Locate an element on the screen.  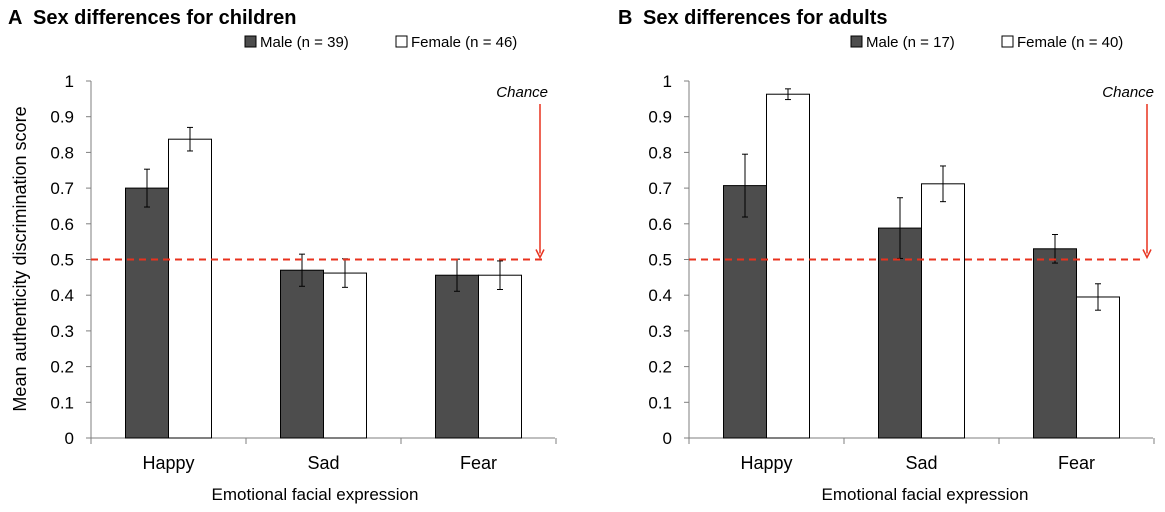
panel-a-bar-male-sad is located at coordinates (302, 354).